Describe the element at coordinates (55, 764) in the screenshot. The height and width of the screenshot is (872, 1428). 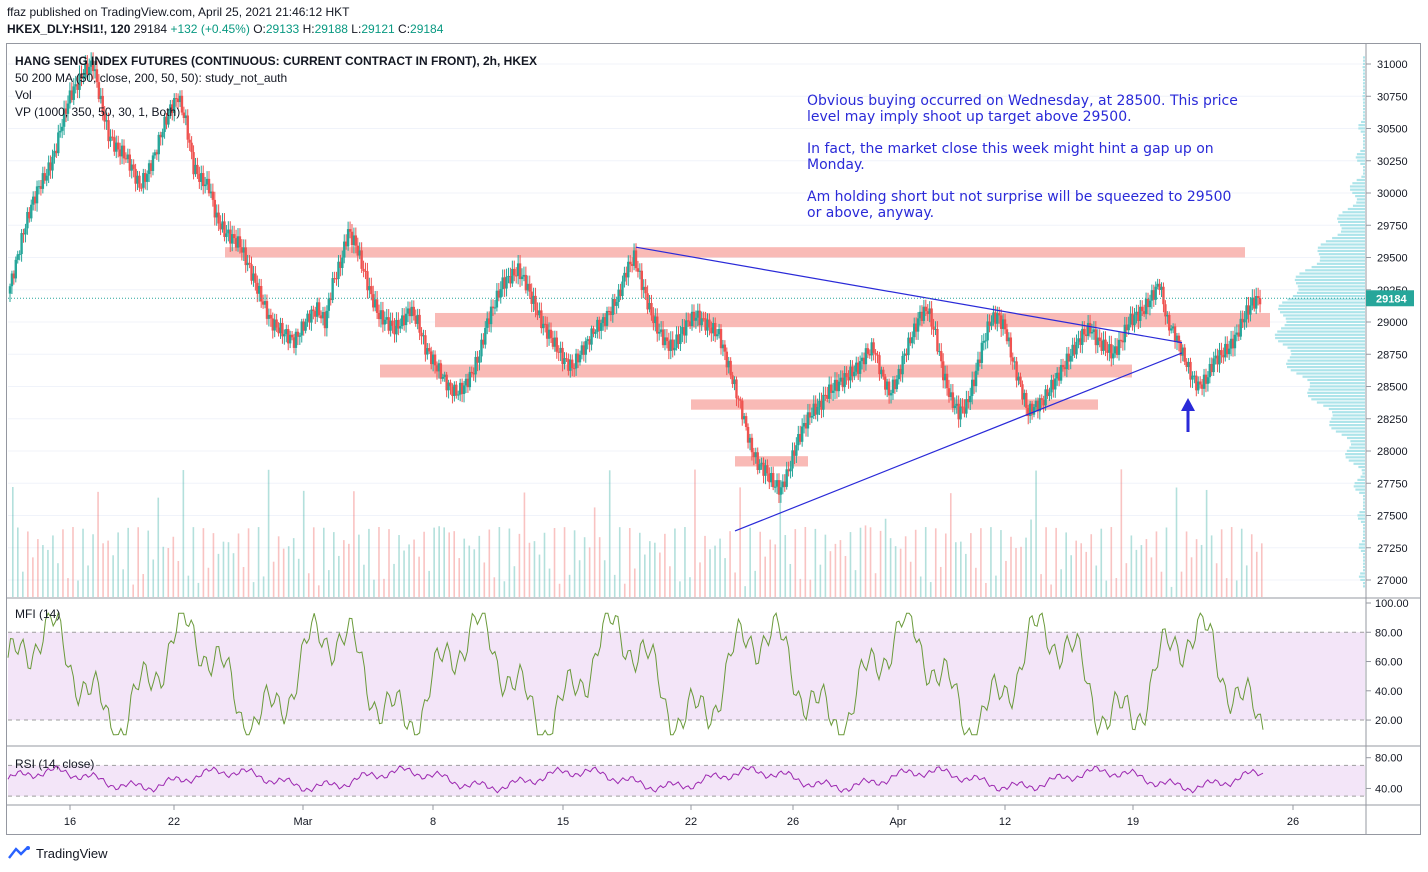
I see `legend-rsi: RSI (14, close)` at that location.